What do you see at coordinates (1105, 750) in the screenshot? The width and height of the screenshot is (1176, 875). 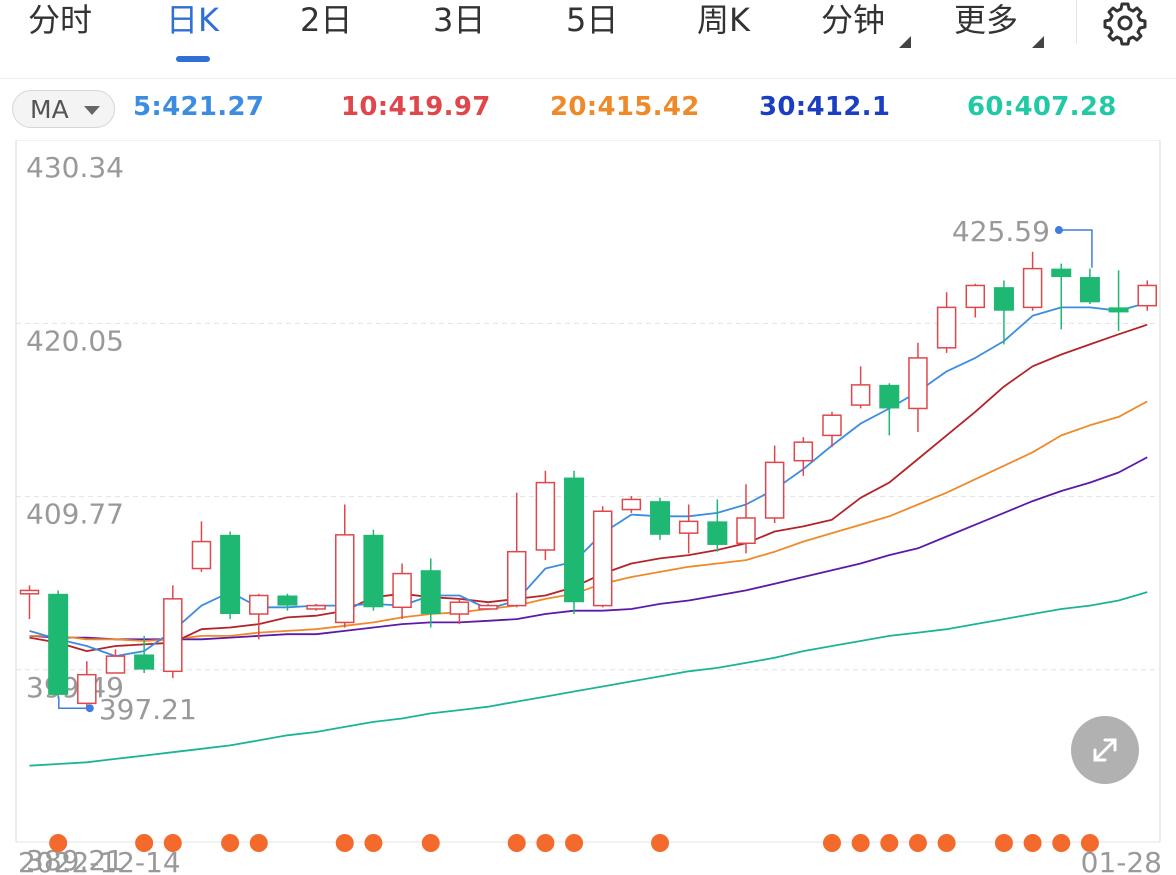 I see `expand-button` at bounding box center [1105, 750].